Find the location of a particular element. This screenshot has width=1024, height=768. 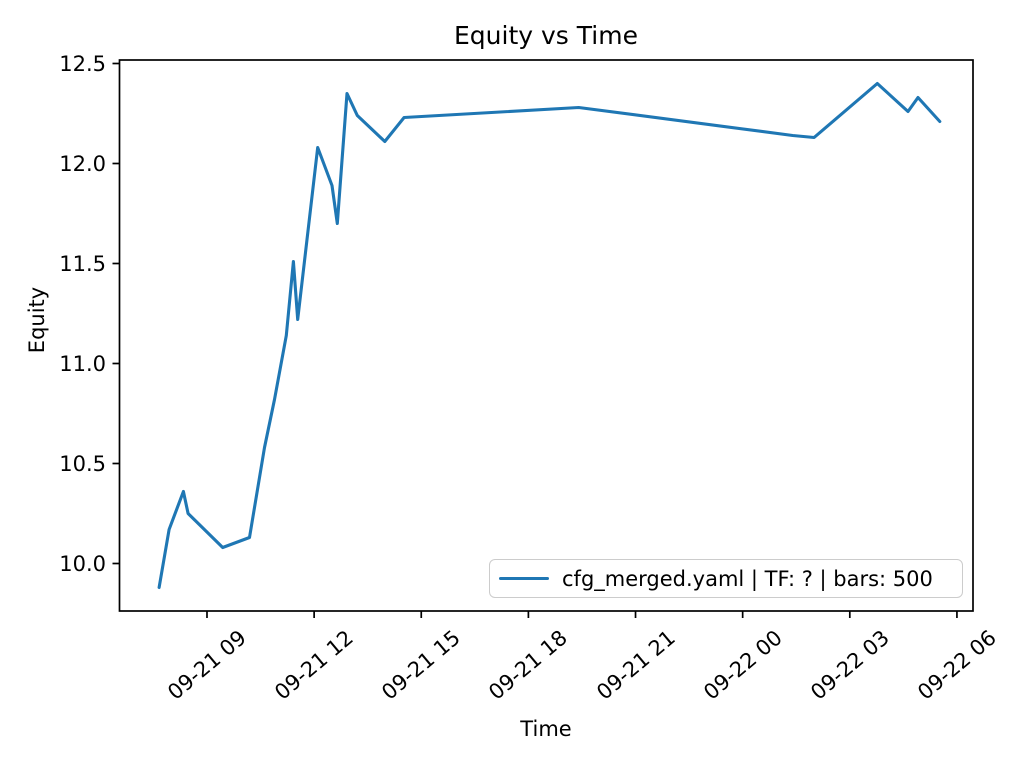

legend-label: cfg_merged.yaml | TF: ? | bars: 500 is located at coordinates (747, 578).